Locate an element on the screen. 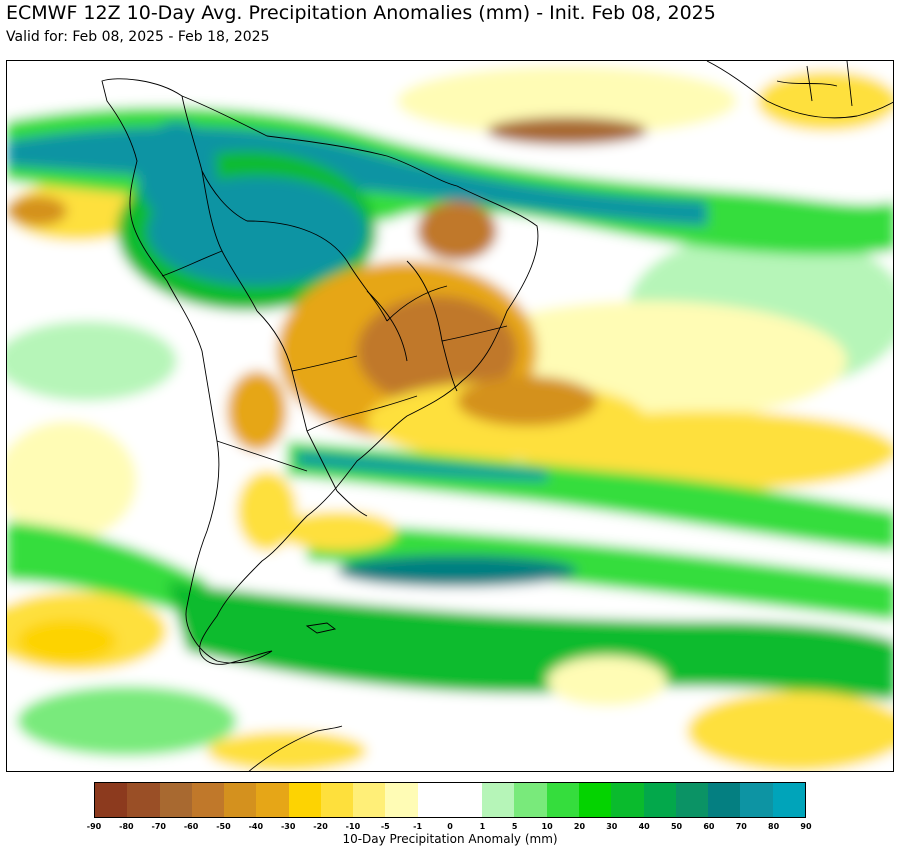 The height and width of the screenshot is (852, 900). colorbar-tick-label: -60 is located at coordinates (191, 826).